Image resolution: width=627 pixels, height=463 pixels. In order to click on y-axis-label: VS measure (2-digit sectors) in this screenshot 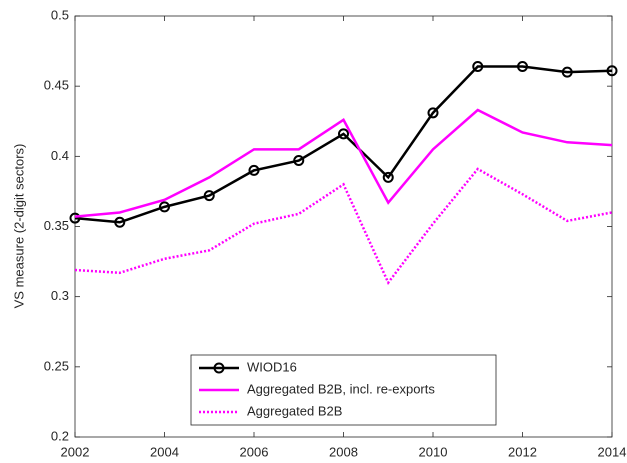, I will do `click(18, 226)`.